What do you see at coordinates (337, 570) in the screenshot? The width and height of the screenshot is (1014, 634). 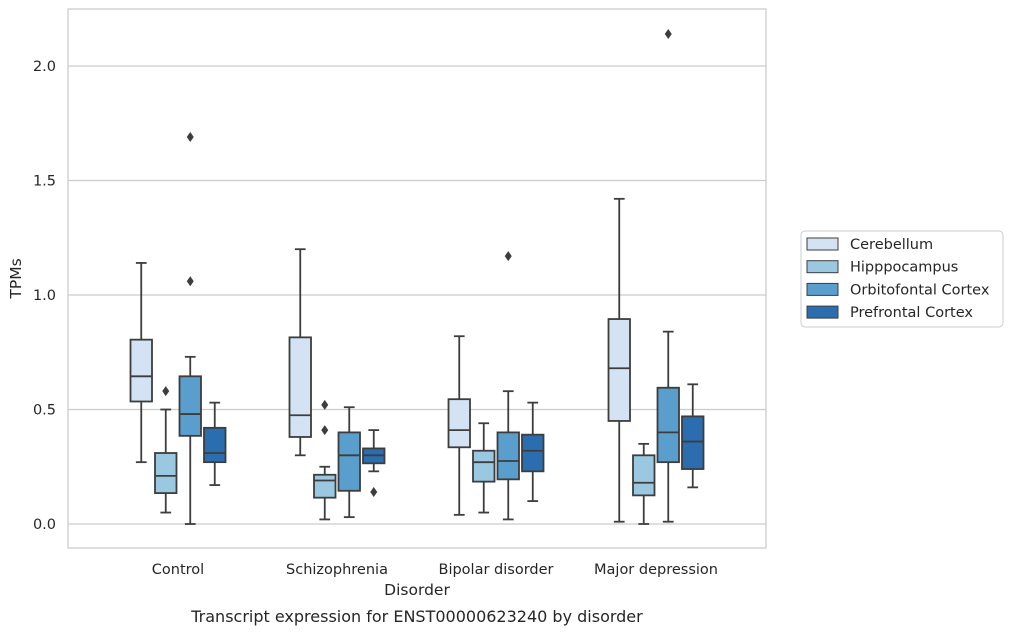 I see `x-tick-label: Schizophrenia` at bounding box center [337, 570].